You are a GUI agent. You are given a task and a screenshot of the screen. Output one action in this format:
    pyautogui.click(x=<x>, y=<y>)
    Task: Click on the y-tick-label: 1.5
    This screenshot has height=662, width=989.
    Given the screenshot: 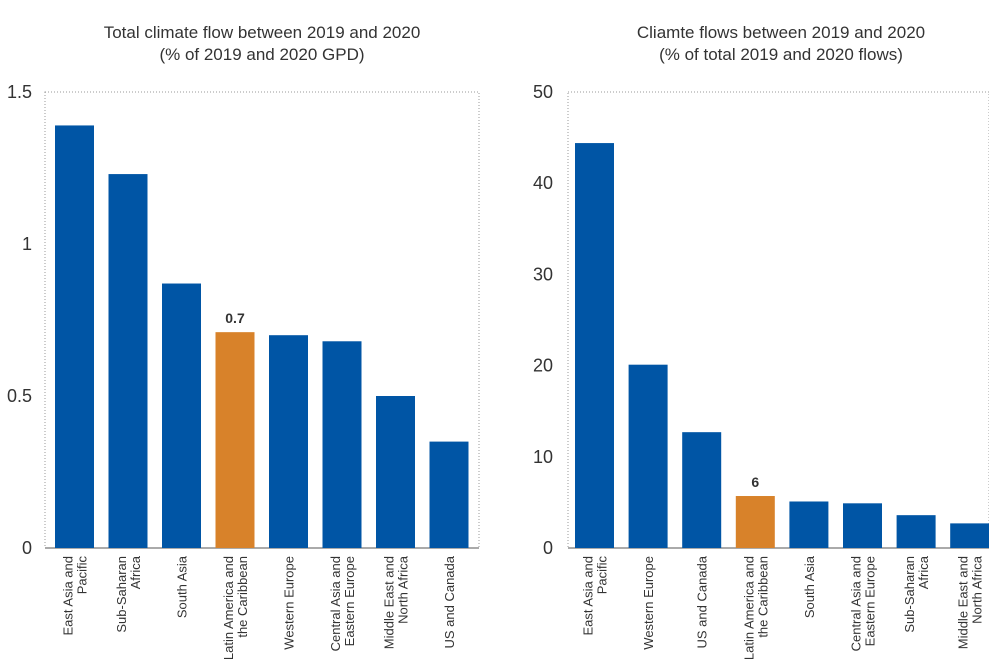 What is the action you would take?
    pyautogui.click(x=19, y=92)
    